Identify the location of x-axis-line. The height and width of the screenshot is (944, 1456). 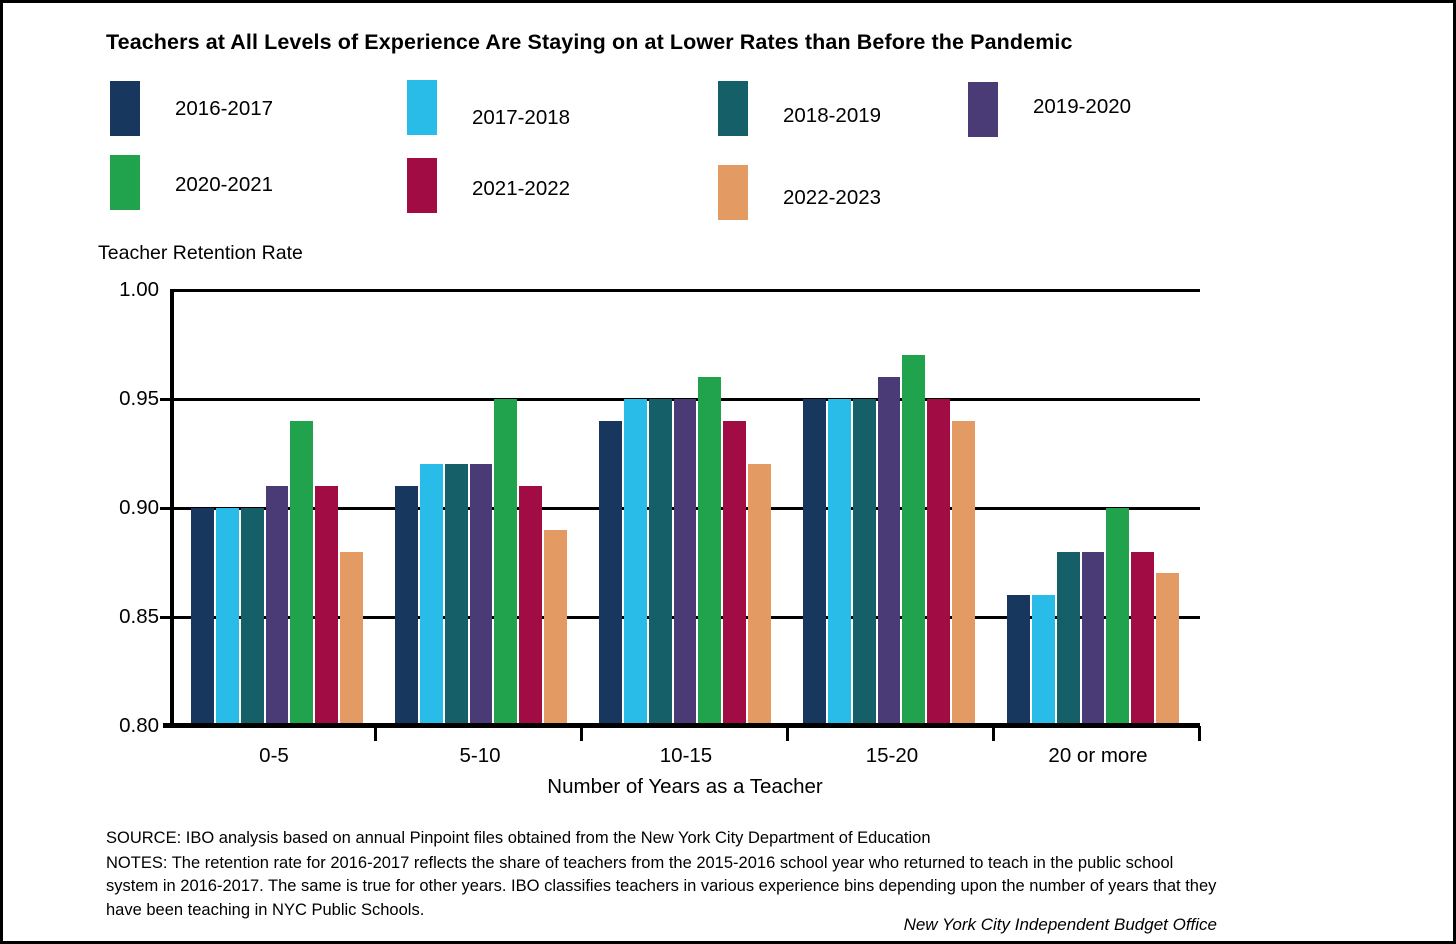
(681, 725).